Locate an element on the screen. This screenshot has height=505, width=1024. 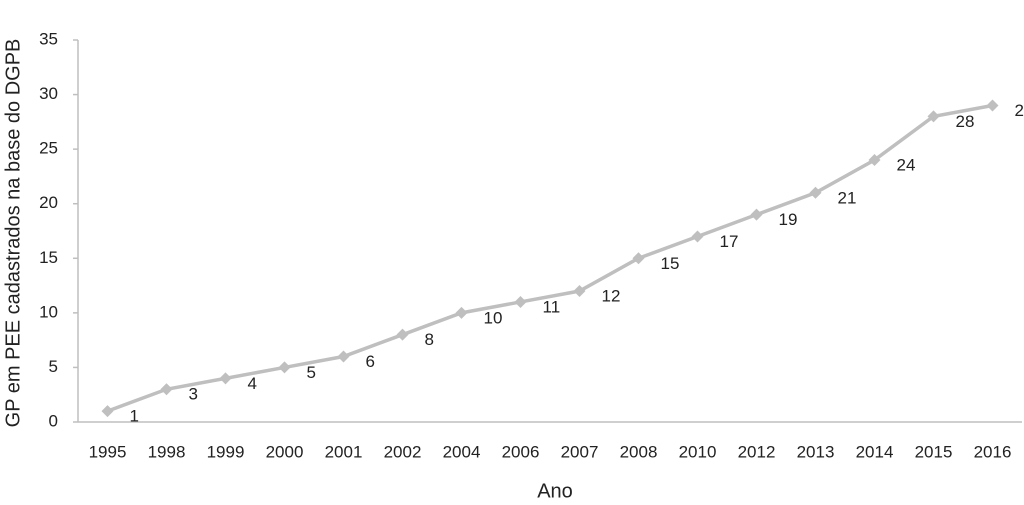
data-label: 5 is located at coordinates (311, 372).